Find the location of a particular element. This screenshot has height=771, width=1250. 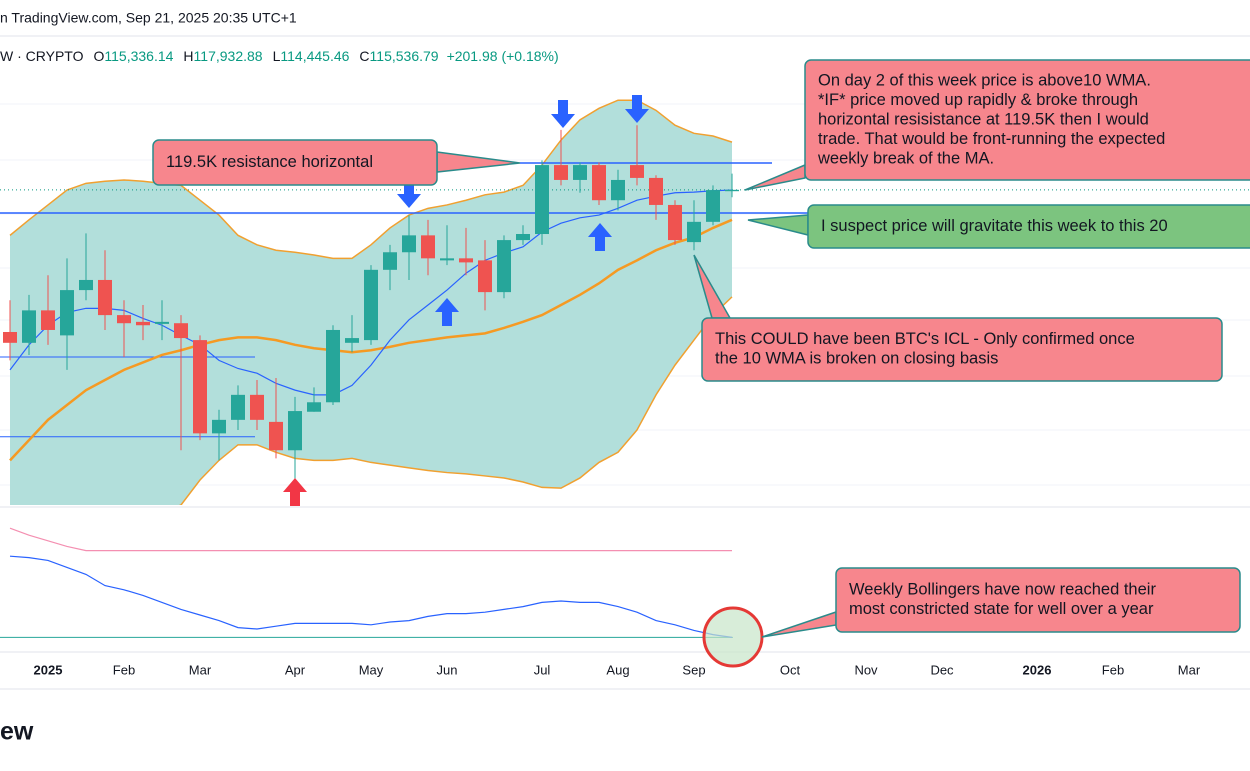

band-upper is located at coordinates (371, 179).